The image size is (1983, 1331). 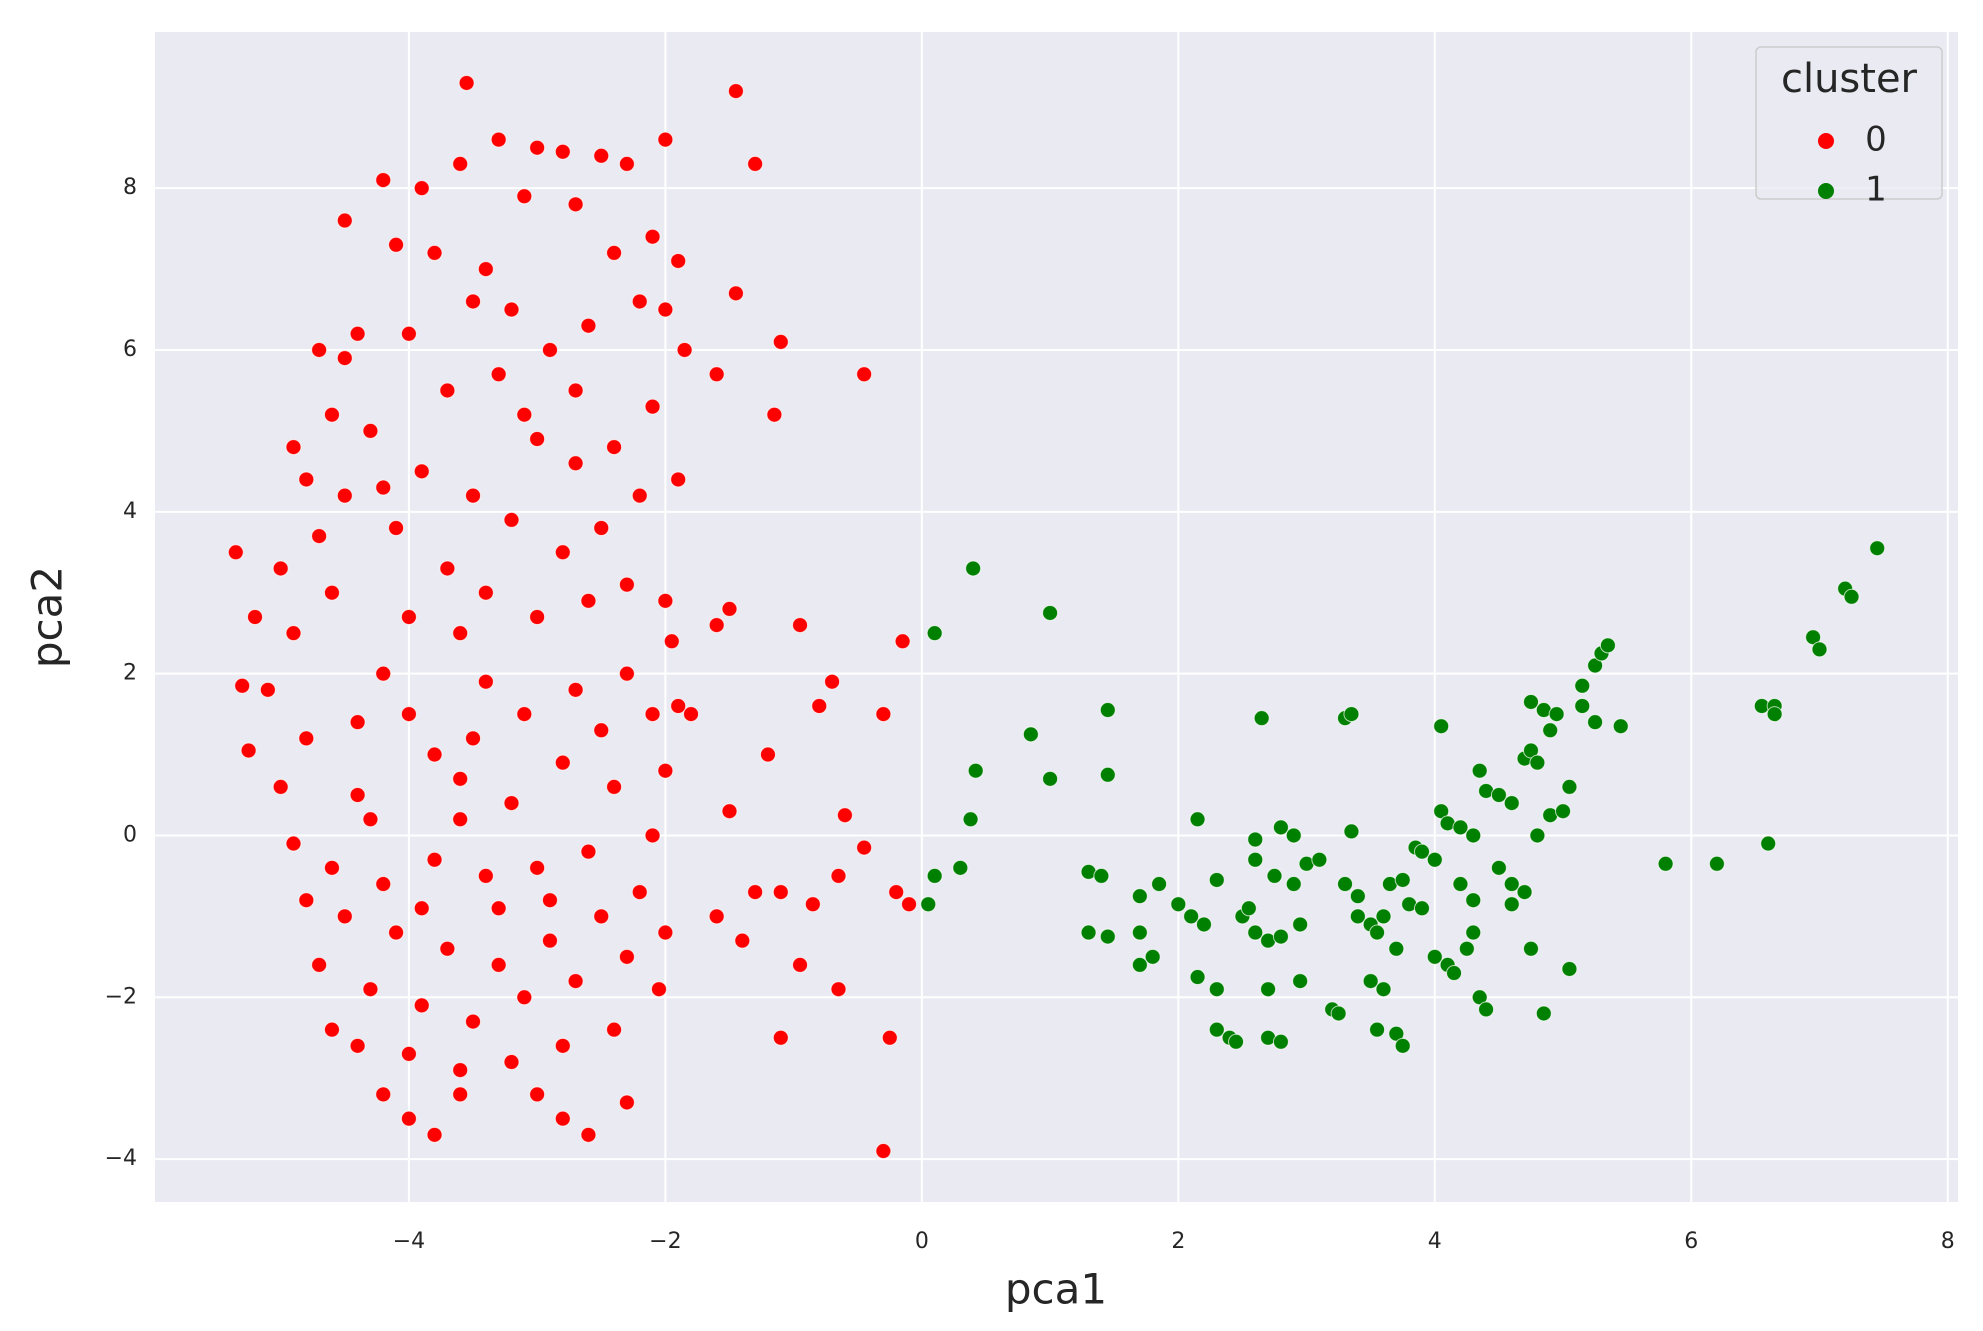 I want to click on x-tick-label: −4, so click(x=409, y=1241).